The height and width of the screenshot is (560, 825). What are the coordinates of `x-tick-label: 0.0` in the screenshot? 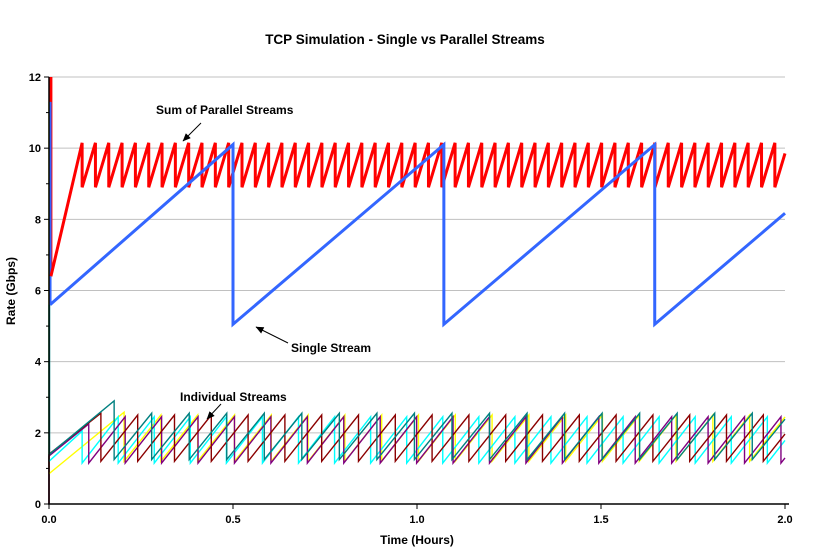 It's located at (48, 520).